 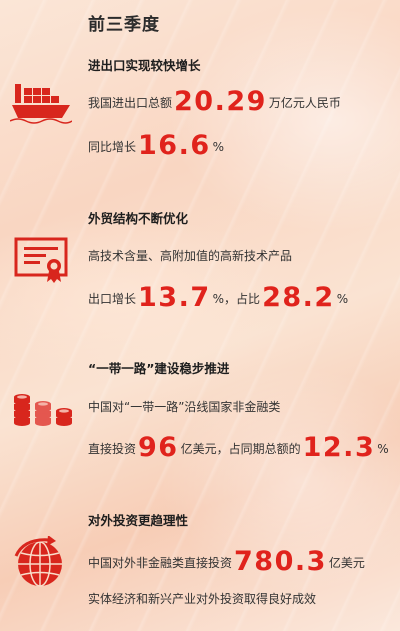 What do you see at coordinates (158, 447) in the screenshot?
I see `investment-value: 96` at bounding box center [158, 447].